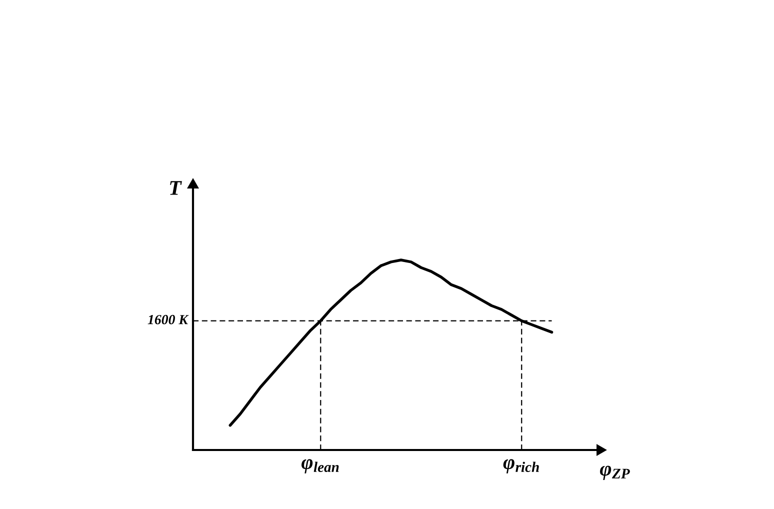 This screenshot has height=509, width=774. What do you see at coordinates (521, 466) in the screenshot?
I see `x-tick-label: φ$_{rich}$` at bounding box center [521, 466].